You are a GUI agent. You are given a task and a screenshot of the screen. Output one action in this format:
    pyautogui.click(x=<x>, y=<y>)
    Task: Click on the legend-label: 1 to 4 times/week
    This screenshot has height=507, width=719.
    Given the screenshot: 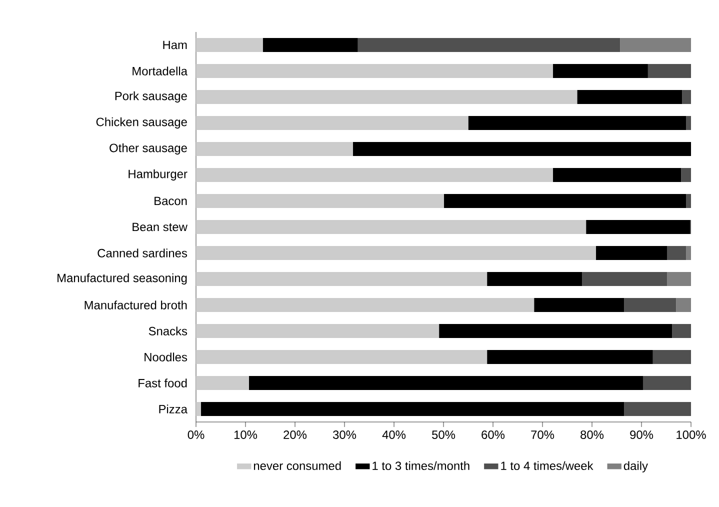 What is the action you would take?
    pyautogui.click(x=547, y=465)
    